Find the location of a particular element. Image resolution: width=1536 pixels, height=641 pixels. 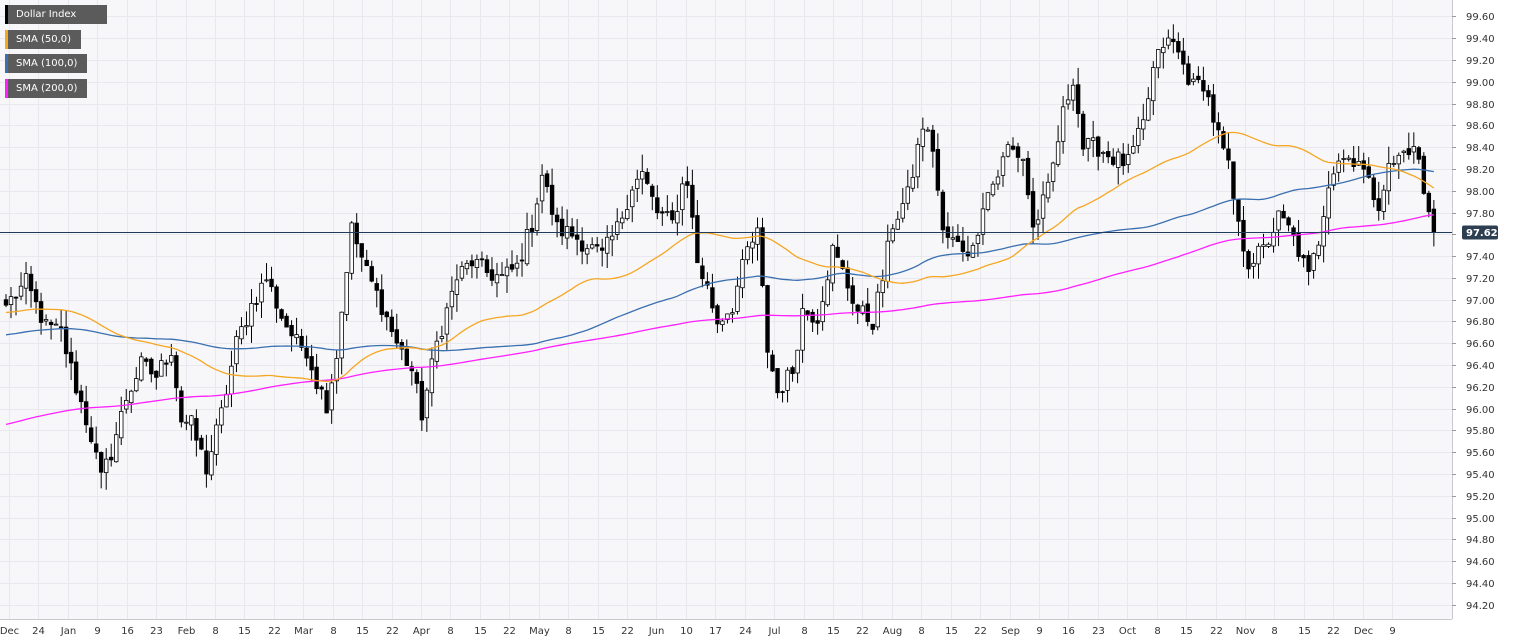

y-tick-label: 98.40 is located at coordinates (1480, 148).